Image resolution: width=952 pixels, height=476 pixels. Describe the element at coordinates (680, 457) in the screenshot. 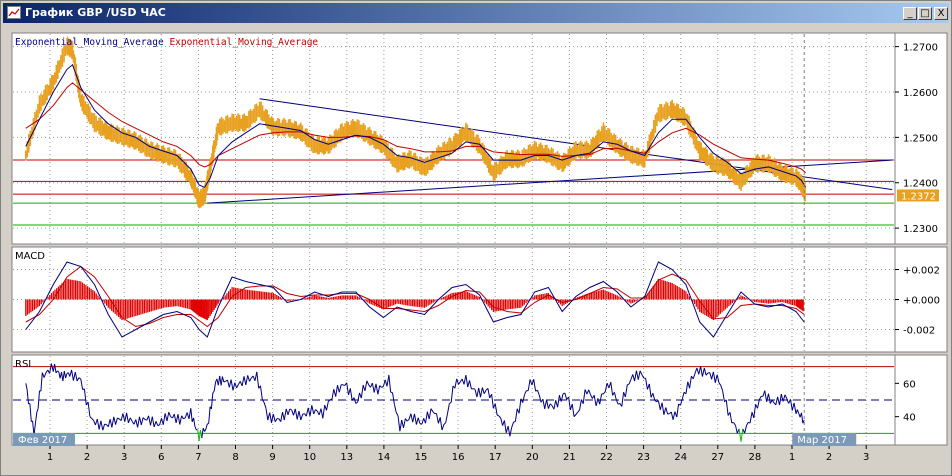

I see `x-tick-label: 24` at that location.